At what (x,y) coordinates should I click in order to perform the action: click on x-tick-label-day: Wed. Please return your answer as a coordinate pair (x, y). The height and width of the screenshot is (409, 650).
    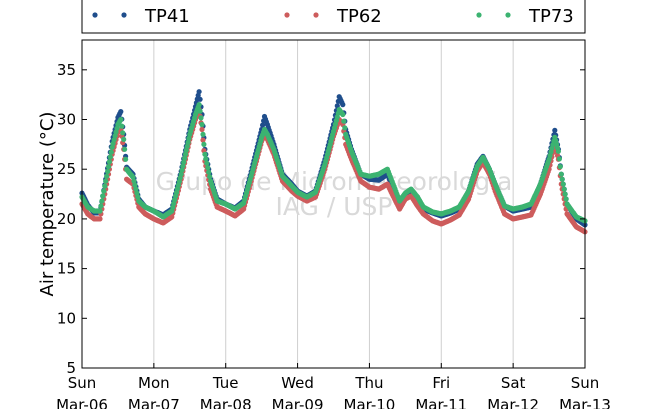
    Looking at the image, I should click on (297, 383).